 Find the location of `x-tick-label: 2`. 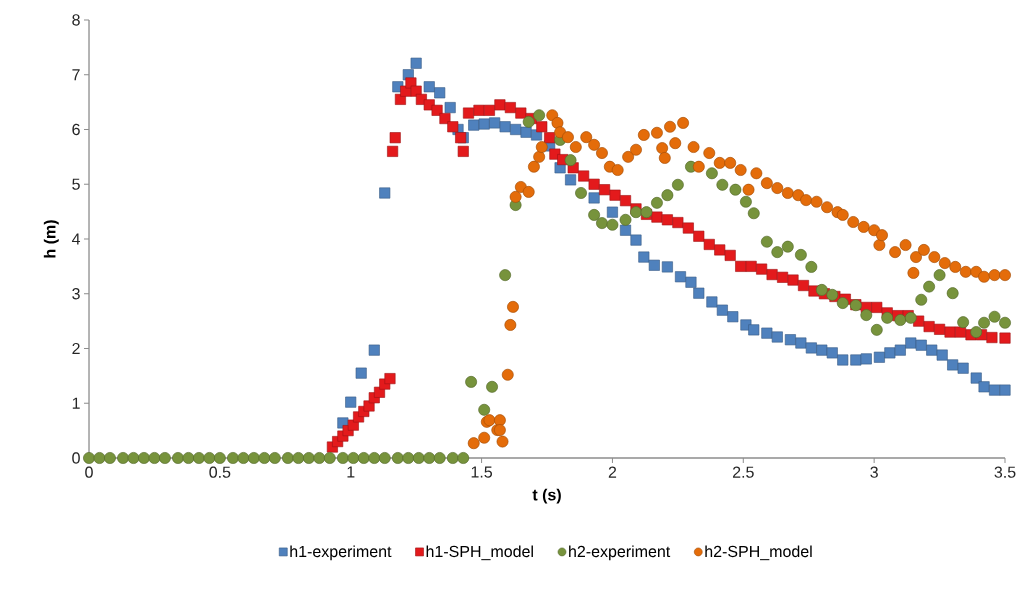

x-tick-label: 2 is located at coordinates (612, 472).